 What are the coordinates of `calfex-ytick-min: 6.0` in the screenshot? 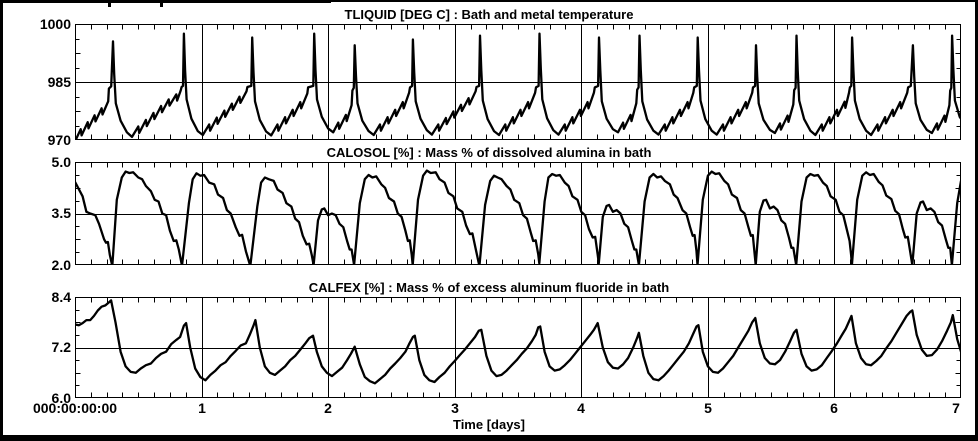 It's located at (61, 398).